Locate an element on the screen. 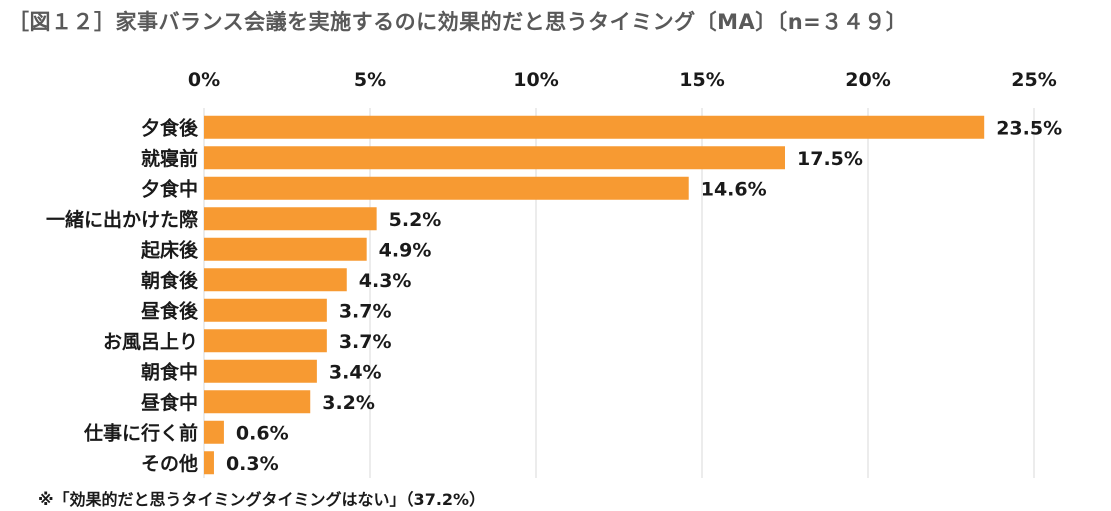  category-label: その他 is located at coordinates (169, 463).